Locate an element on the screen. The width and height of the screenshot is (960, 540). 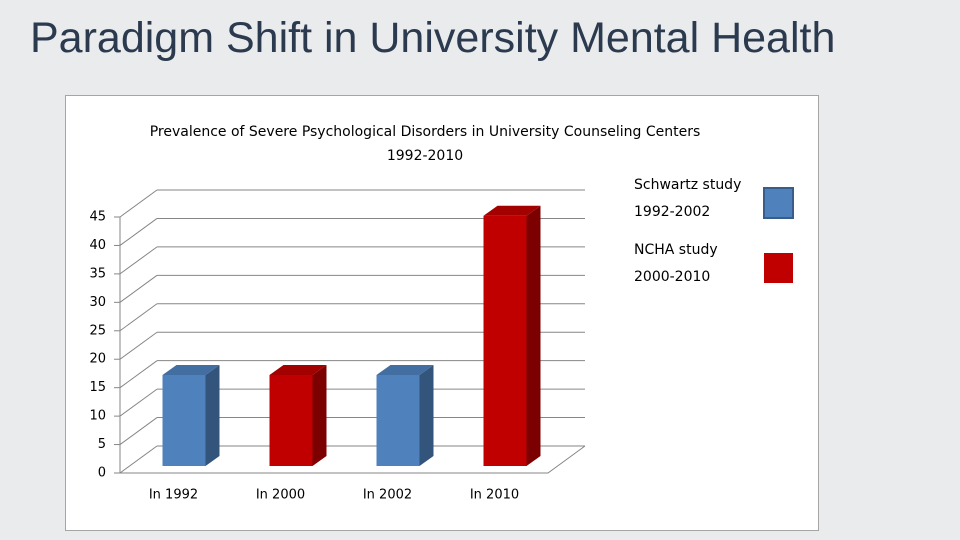
y-tick-label: 35 is located at coordinates (97, 273).